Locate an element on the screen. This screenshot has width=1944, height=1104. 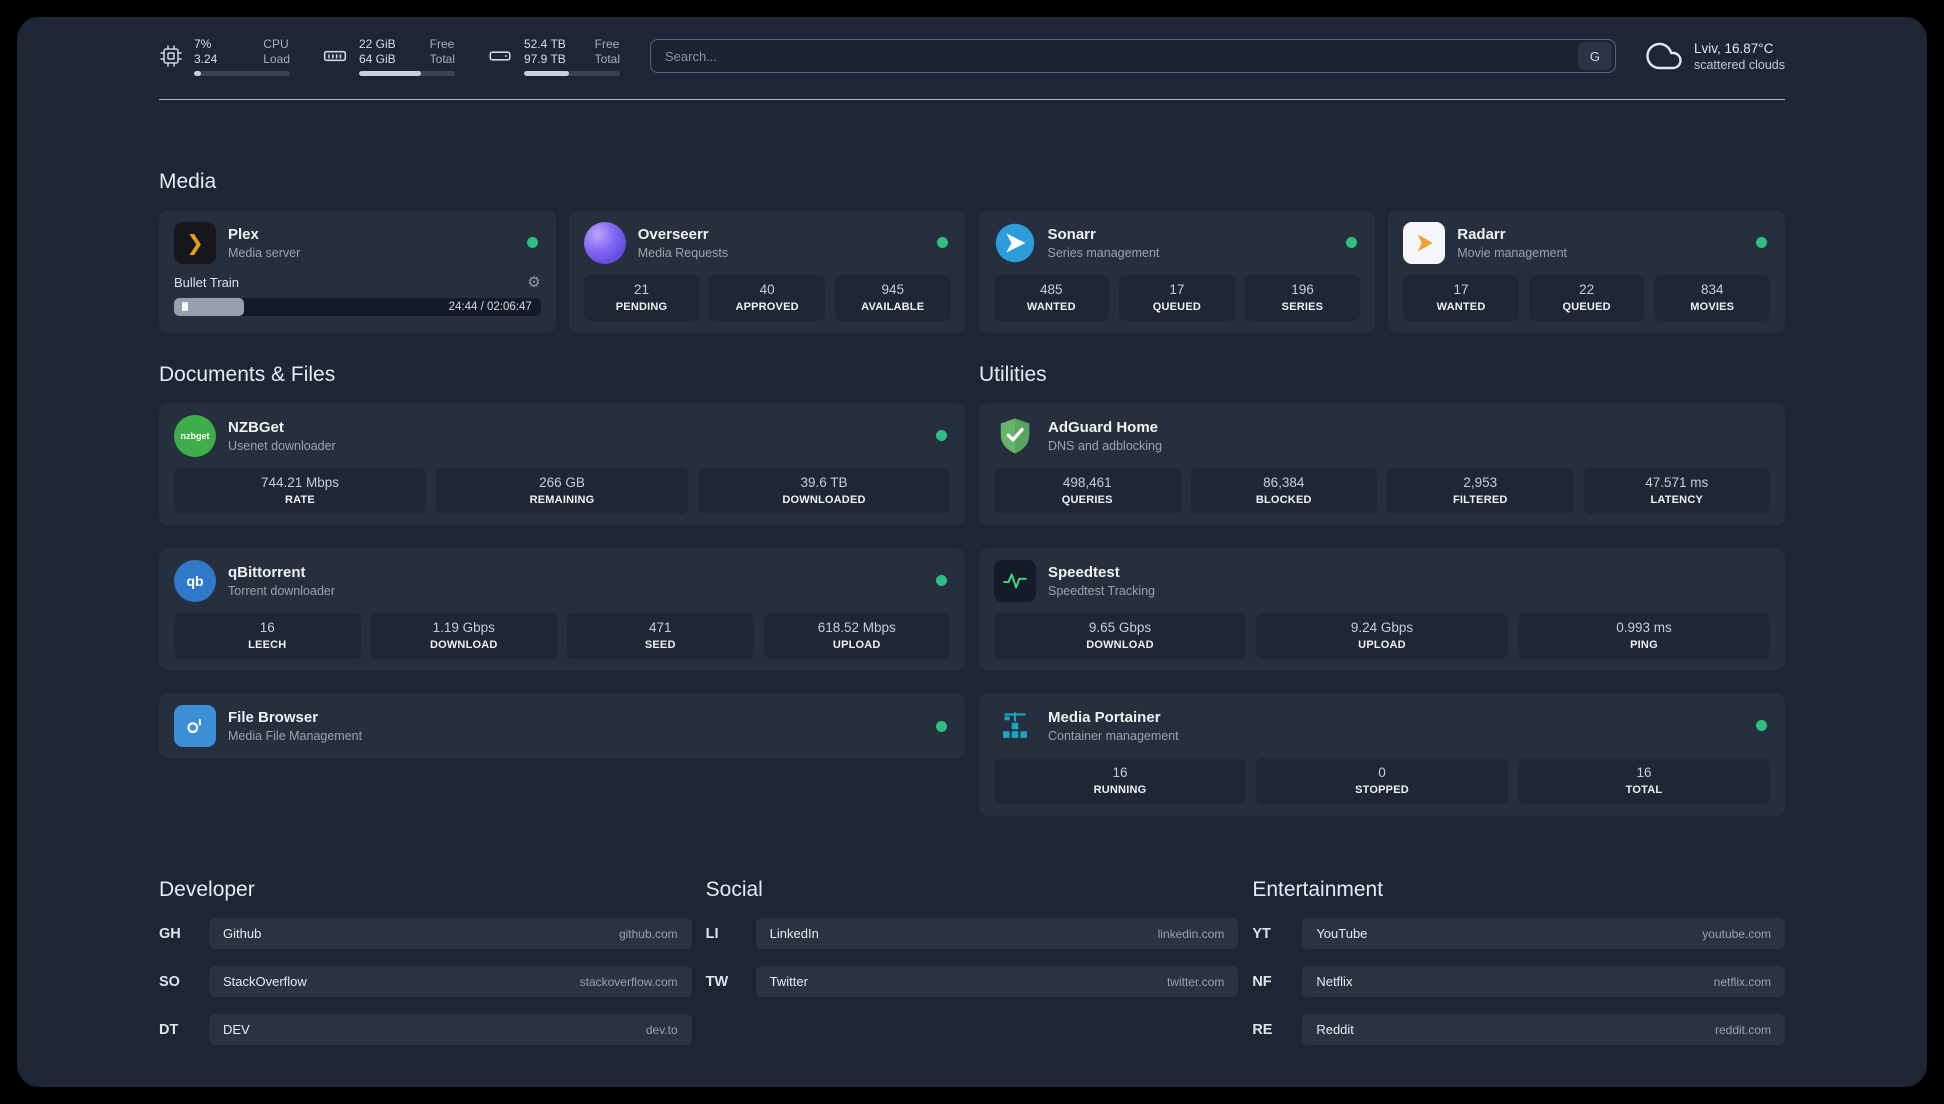
service-subtitle: Movie management is located at coordinates (1512, 253).